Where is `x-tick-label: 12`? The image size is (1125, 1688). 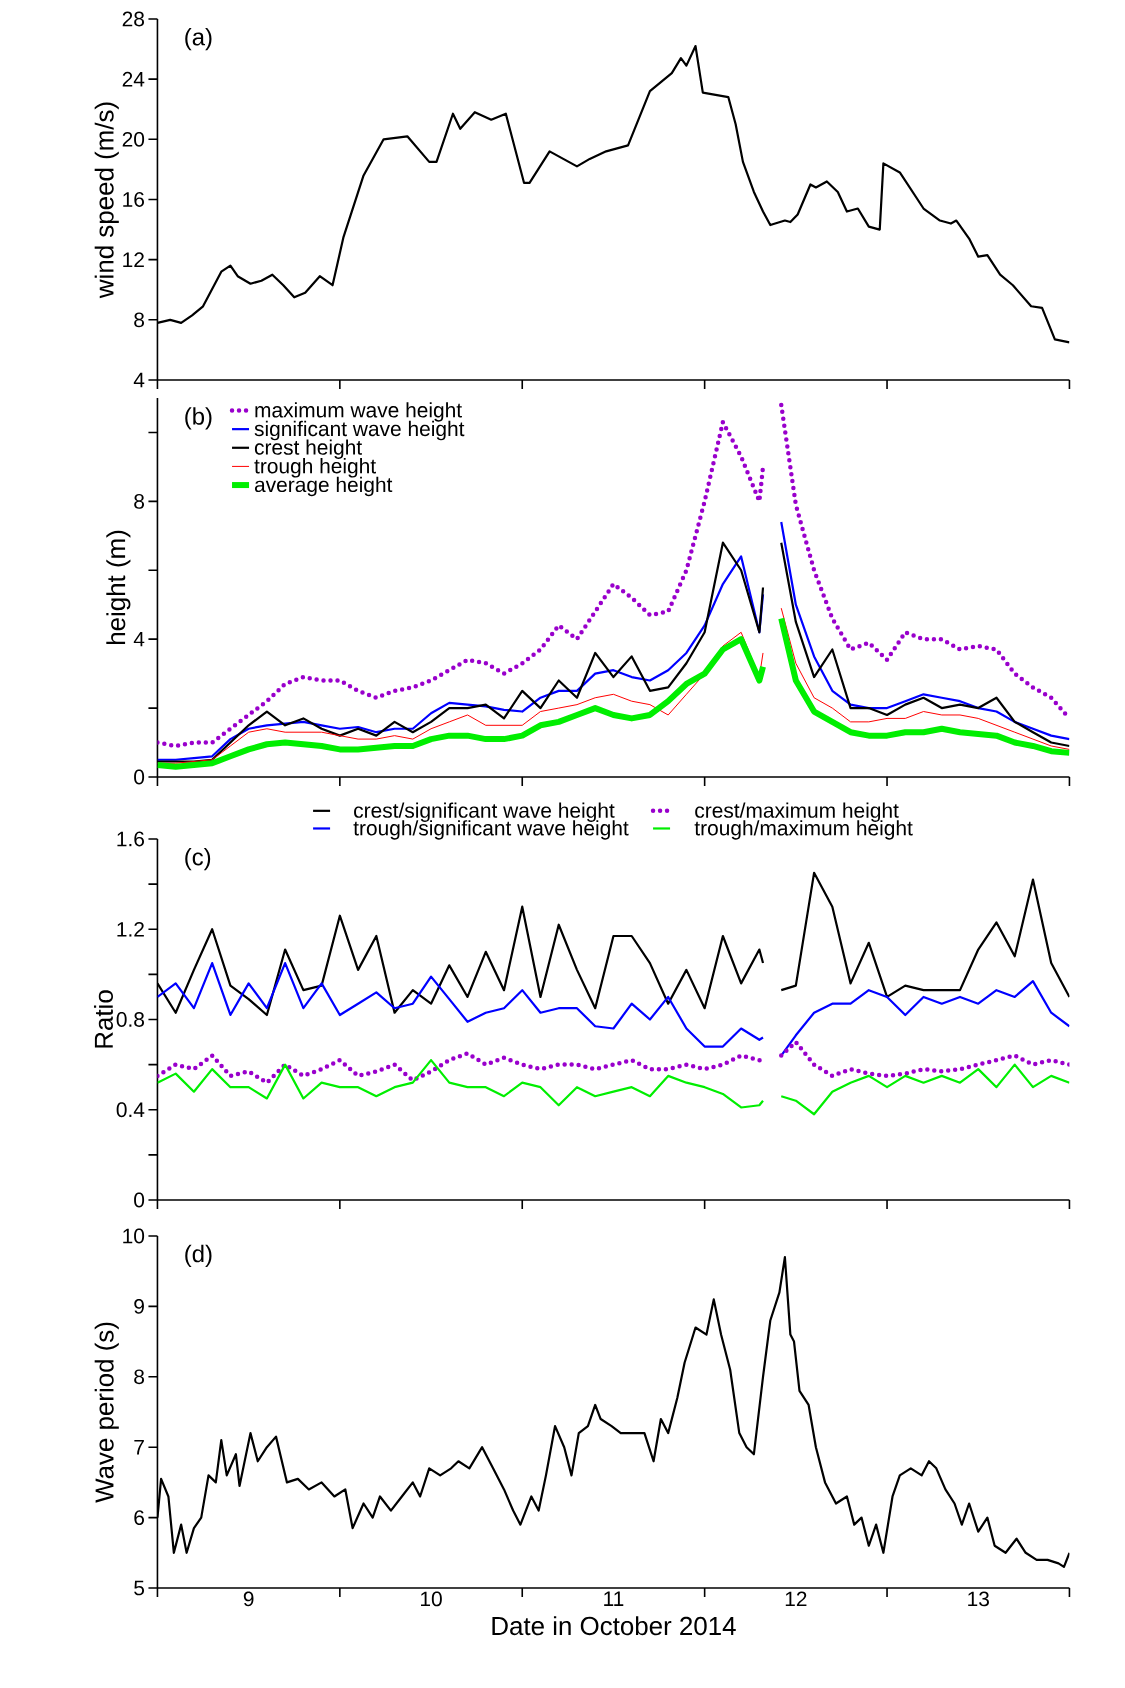
x-tick-label: 12 is located at coordinates (796, 1599).